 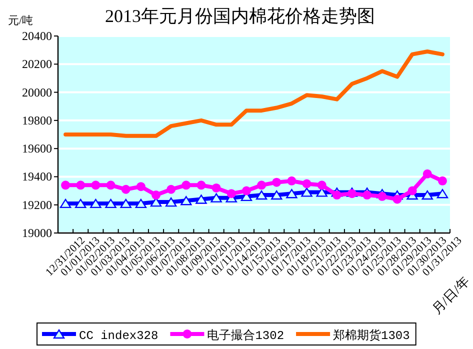 I want to click on legend-label: 电子撮合1302, so click(x=245, y=336).